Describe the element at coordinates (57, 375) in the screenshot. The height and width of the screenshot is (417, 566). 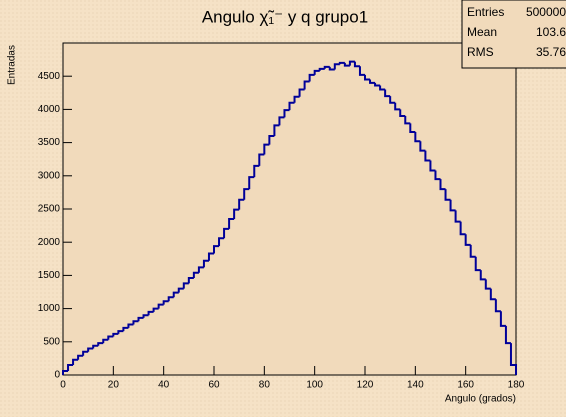
I see `y-tick-label: 0` at that location.